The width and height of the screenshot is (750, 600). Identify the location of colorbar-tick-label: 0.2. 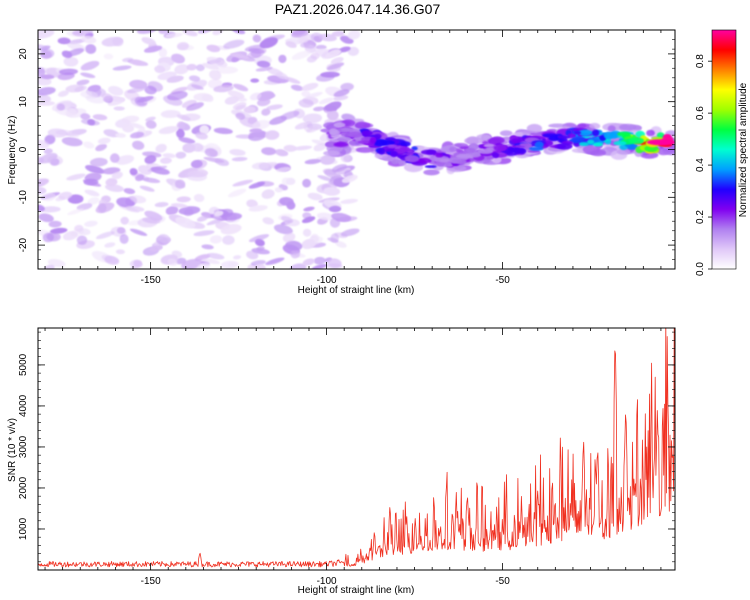
(700, 217).